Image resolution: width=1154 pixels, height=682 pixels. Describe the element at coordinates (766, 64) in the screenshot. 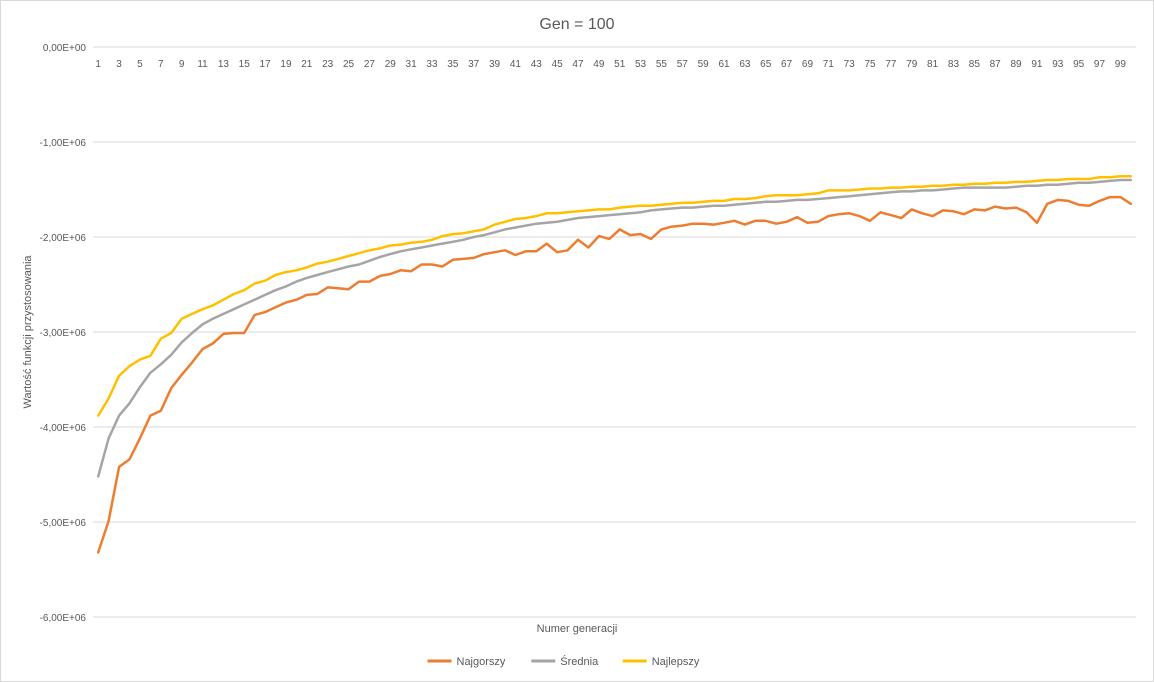

I see `x-tick-label: 65` at that location.